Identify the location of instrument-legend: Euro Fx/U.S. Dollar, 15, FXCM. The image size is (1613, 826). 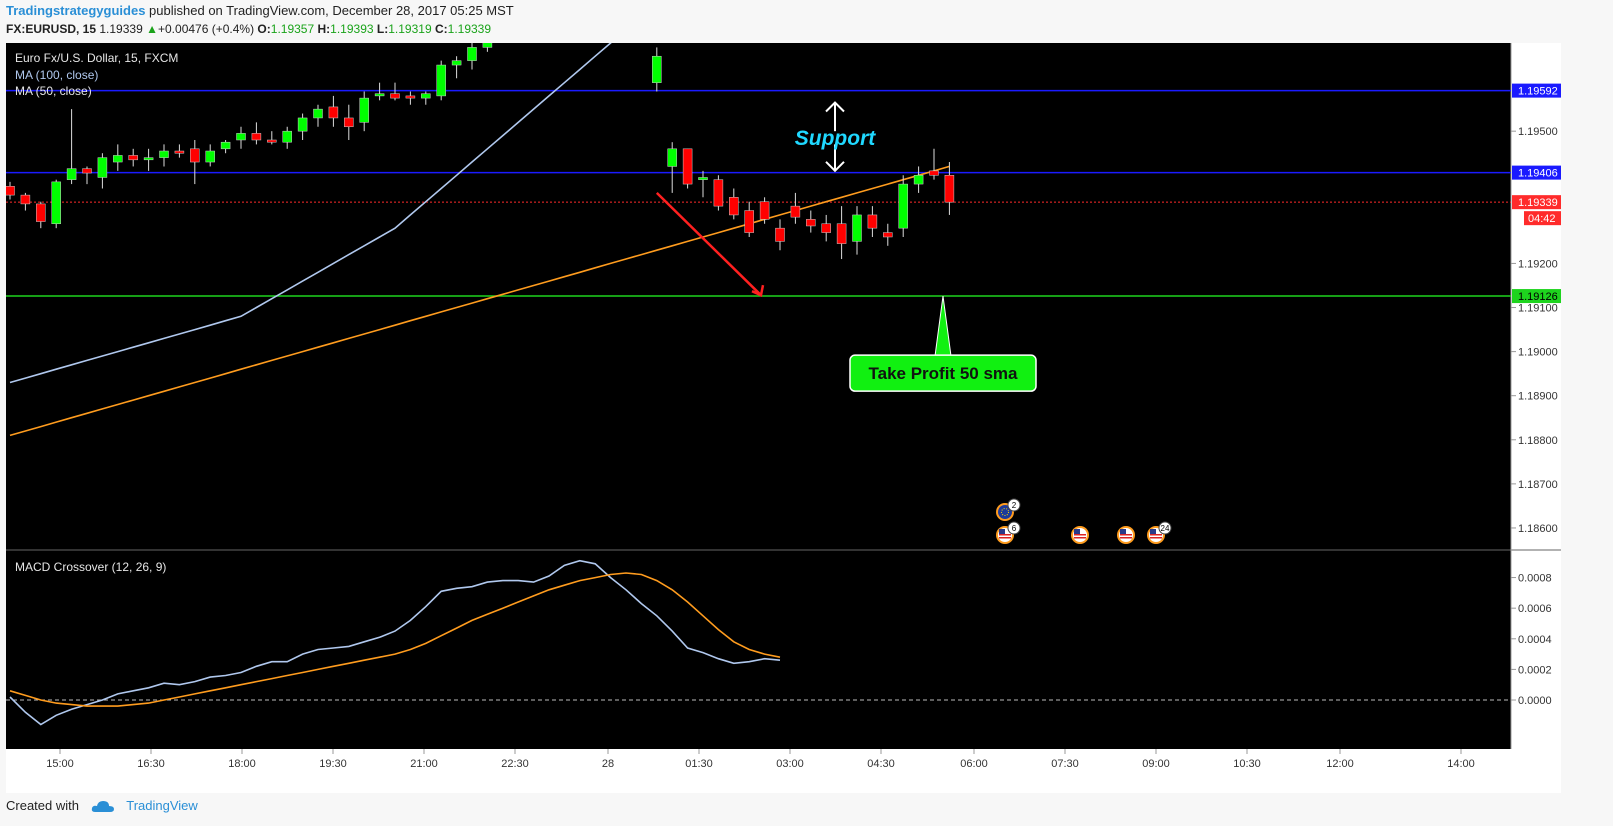
(96, 58).